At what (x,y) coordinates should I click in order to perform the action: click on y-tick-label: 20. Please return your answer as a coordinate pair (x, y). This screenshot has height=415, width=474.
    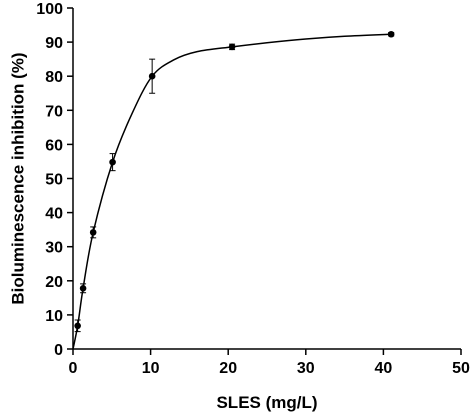
    Looking at the image, I should click on (54, 282).